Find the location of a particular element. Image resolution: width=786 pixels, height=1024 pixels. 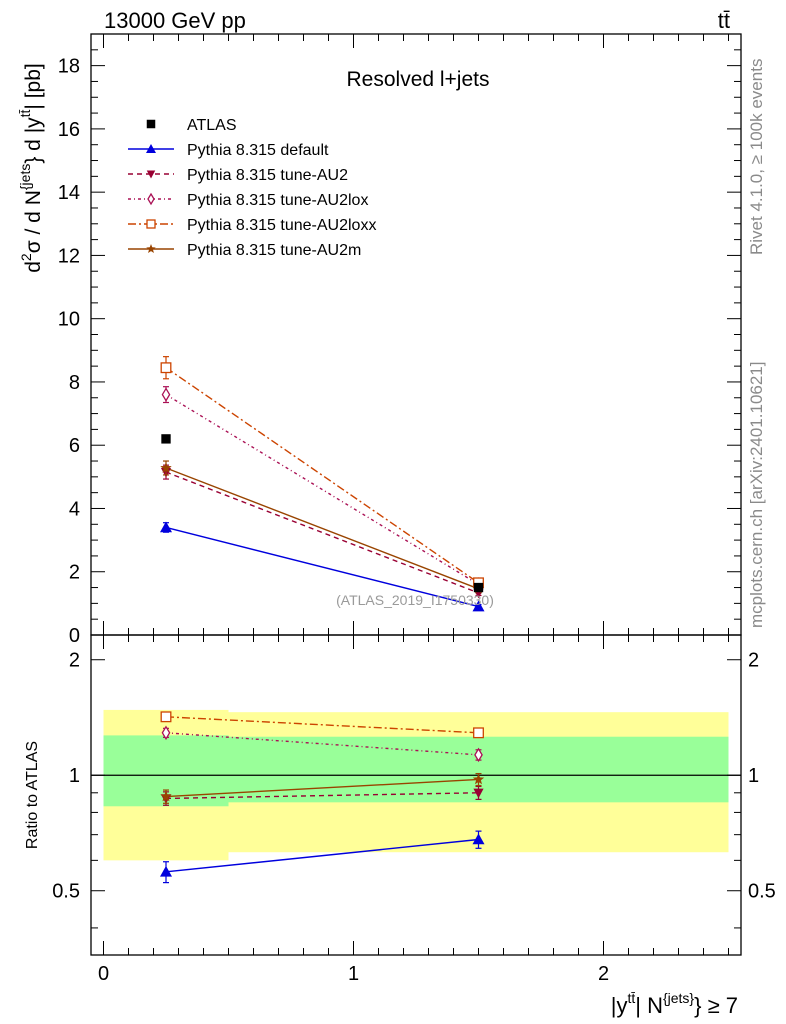

ratio-y-tick-label-left: 0.5 is located at coordinates (66, 892).